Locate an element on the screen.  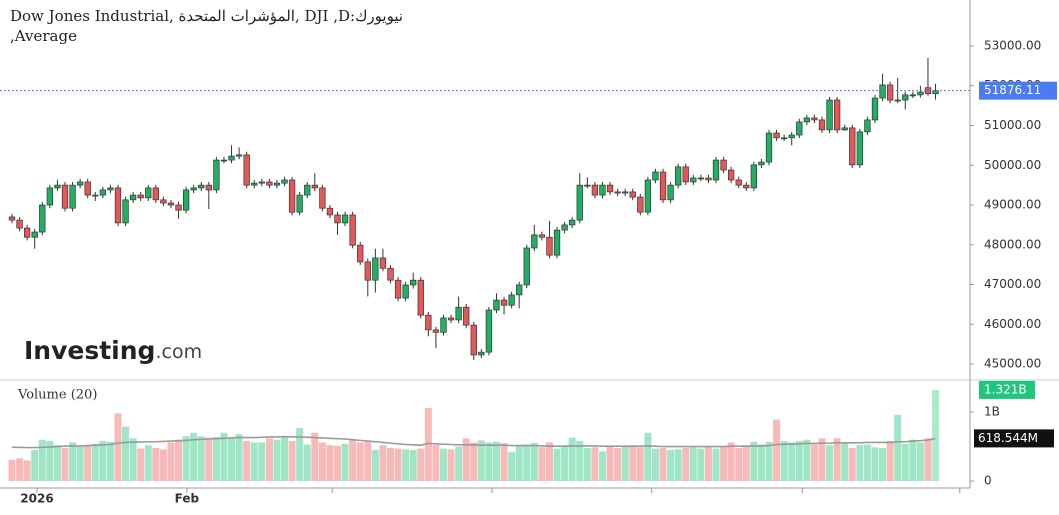
volume-last-tag is located at coordinates (1007, 389).